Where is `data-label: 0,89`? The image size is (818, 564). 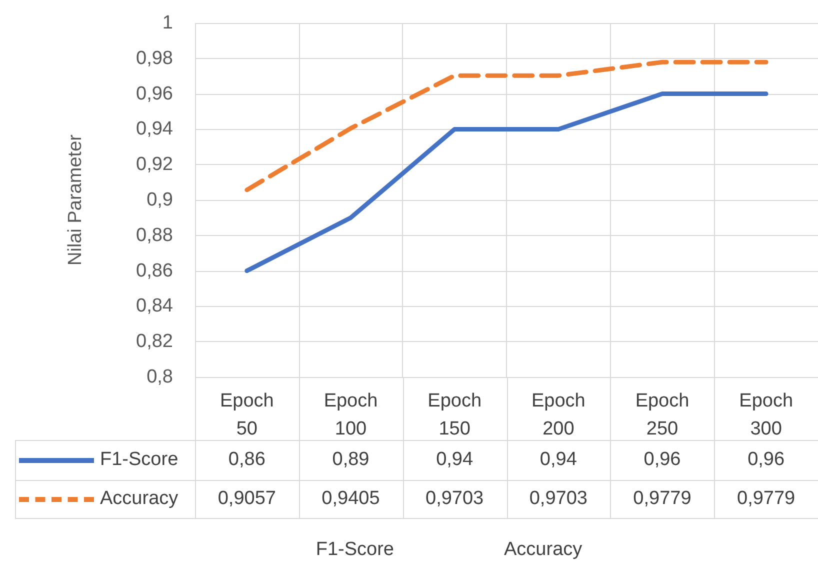 data-label: 0,89 is located at coordinates (350, 460).